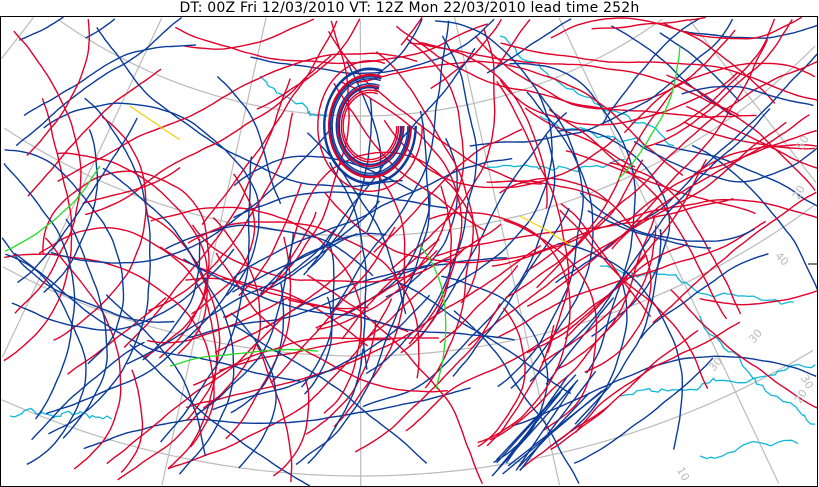 This screenshot has height=487, width=819. I want to click on grid-label: 10, so click(683, 474).